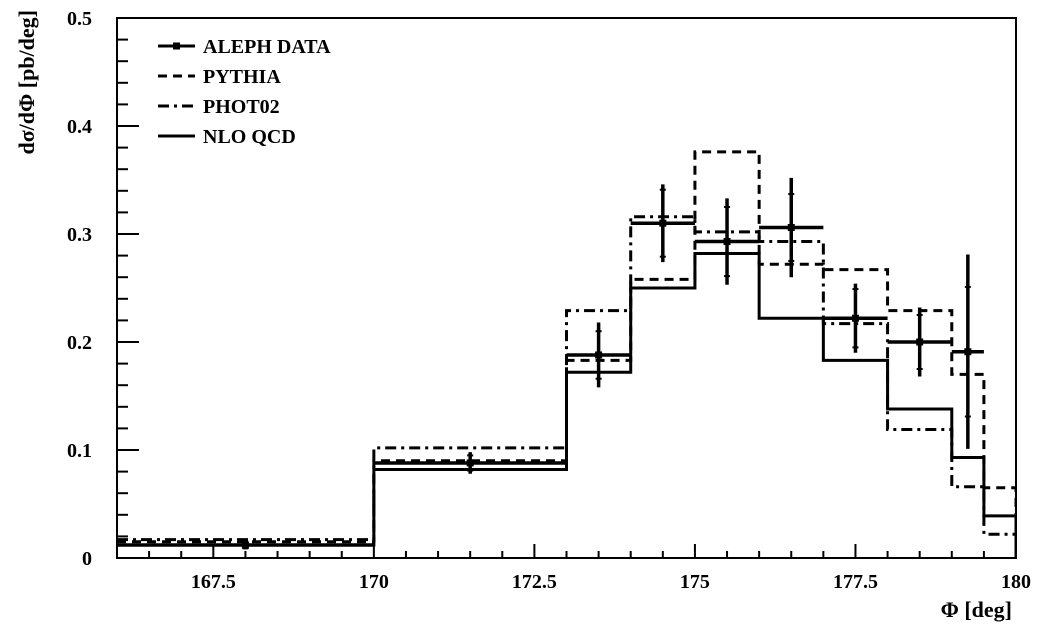  I want to click on x-tick-label: 175, so click(695, 582).